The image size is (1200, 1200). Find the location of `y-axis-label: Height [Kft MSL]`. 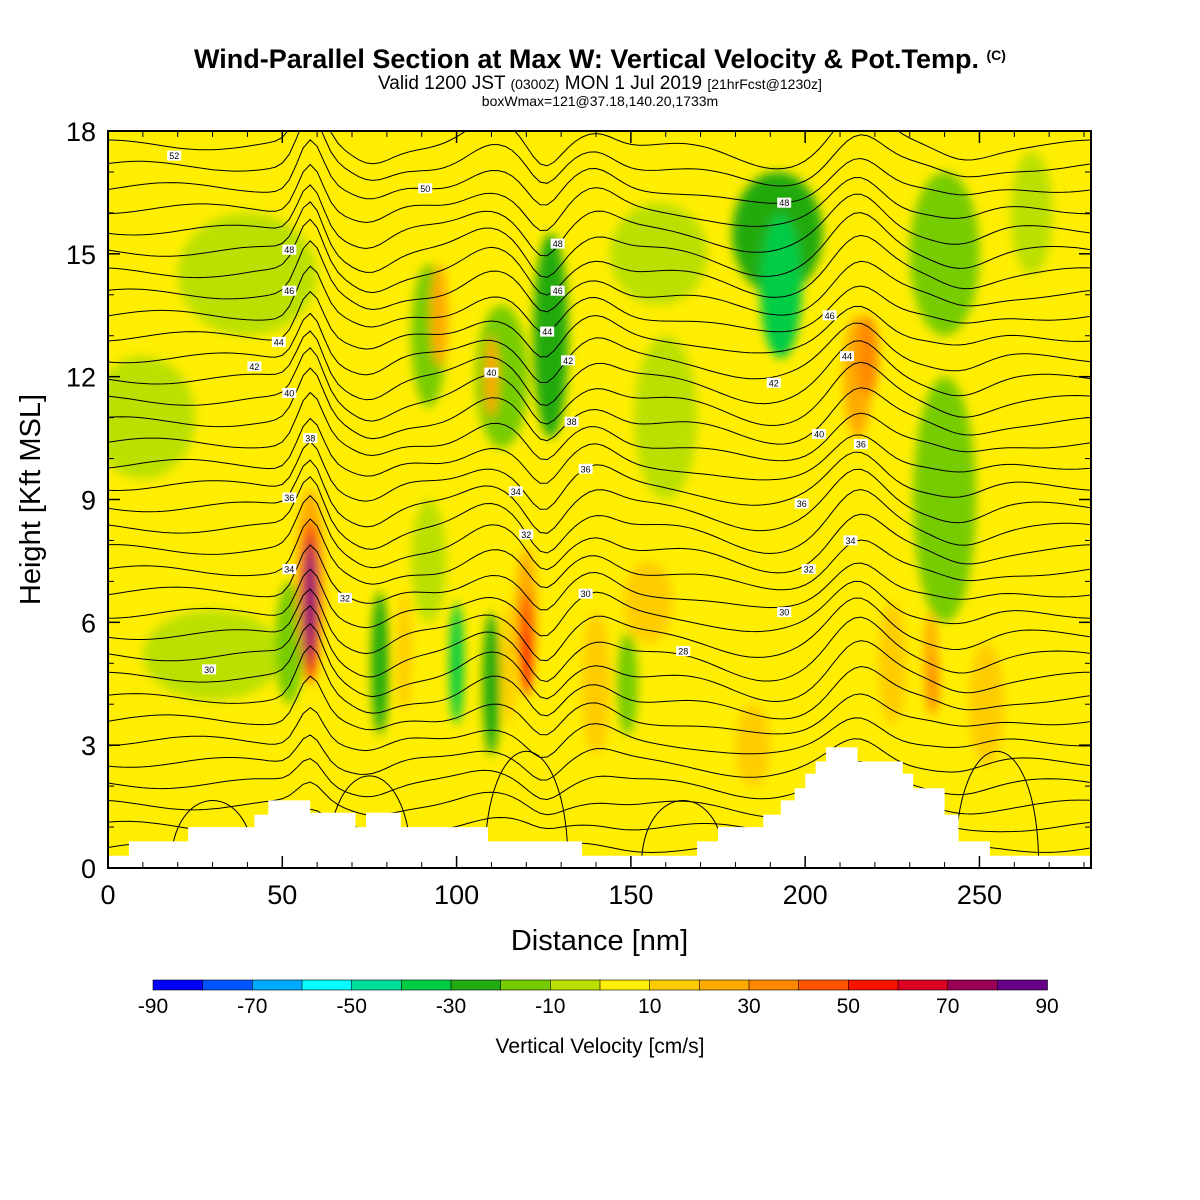

y-axis-label: Height [Kft MSL] is located at coordinates (31, 499).